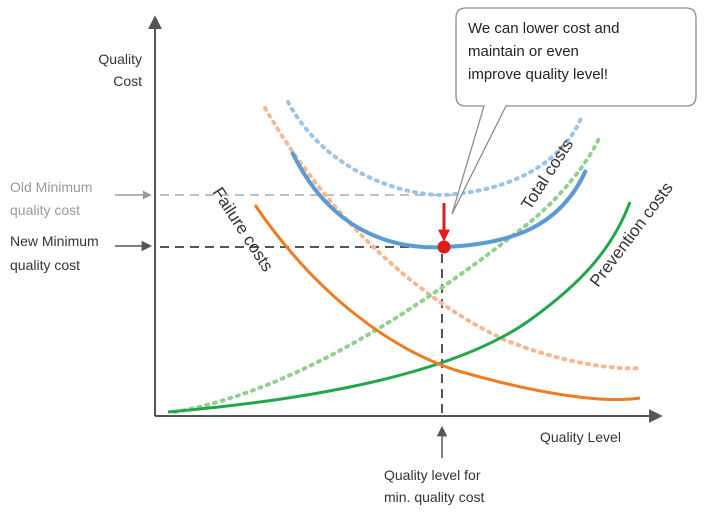 This screenshot has width=708, height=517. I want to click on new-minimum-point, so click(444, 247).